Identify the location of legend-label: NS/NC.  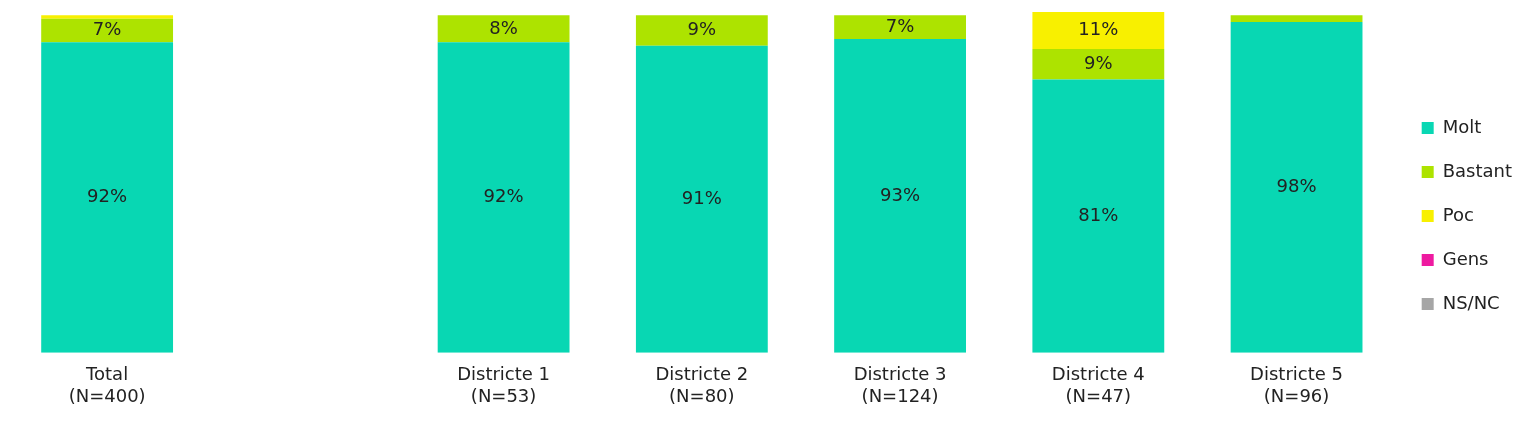
(1471, 302).